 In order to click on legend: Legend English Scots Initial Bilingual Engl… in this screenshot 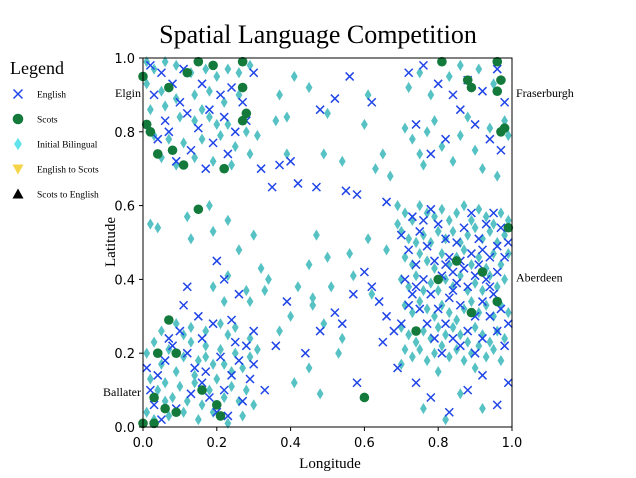, I will do `click(54, 129)`.